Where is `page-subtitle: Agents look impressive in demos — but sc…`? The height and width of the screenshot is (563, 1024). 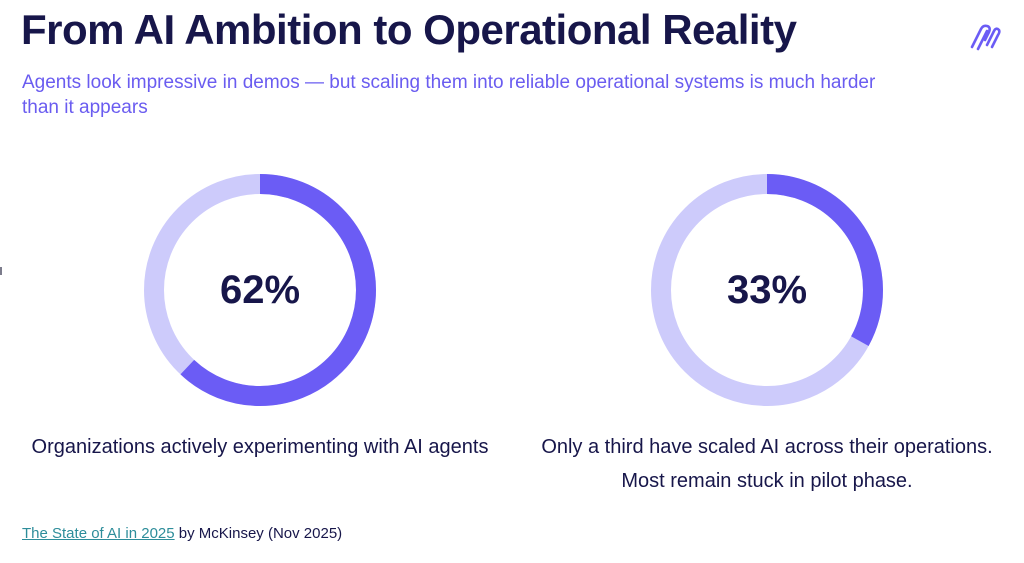 page-subtitle: Agents look impressive in demos — but sc… is located at coordinates (449, 95).